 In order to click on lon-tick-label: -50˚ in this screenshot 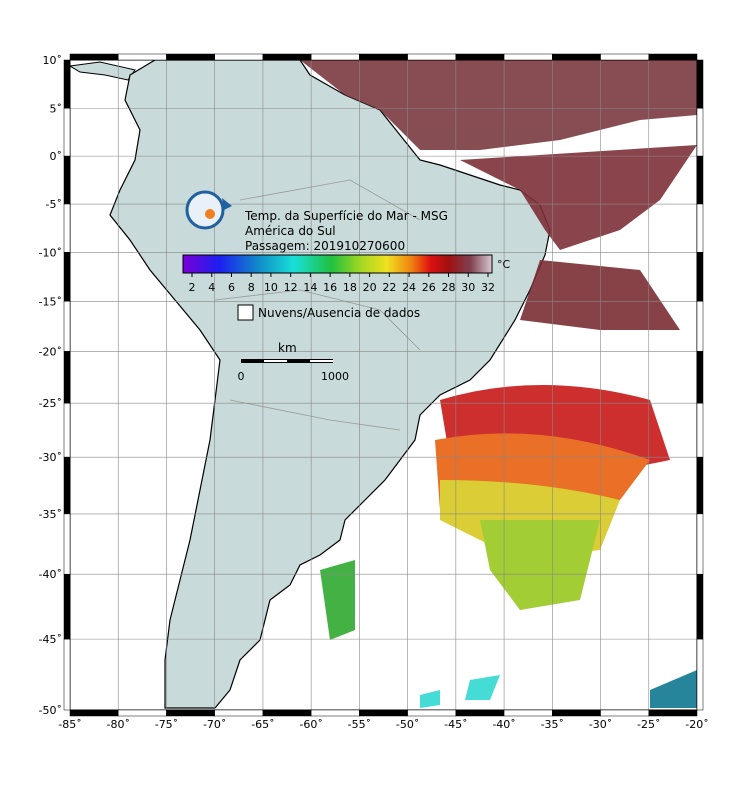, I will do `click(407, 724)`.